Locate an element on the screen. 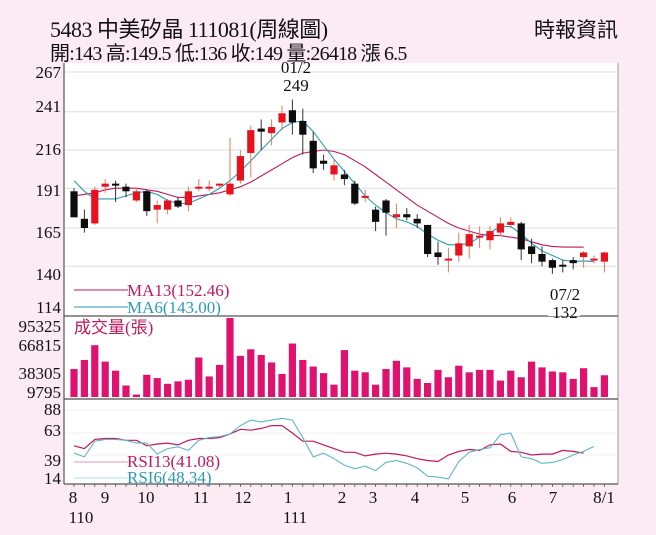 The width and height of the screenshot is (656, 535). svg-text: 95325 is located at coordinates (40, 326).